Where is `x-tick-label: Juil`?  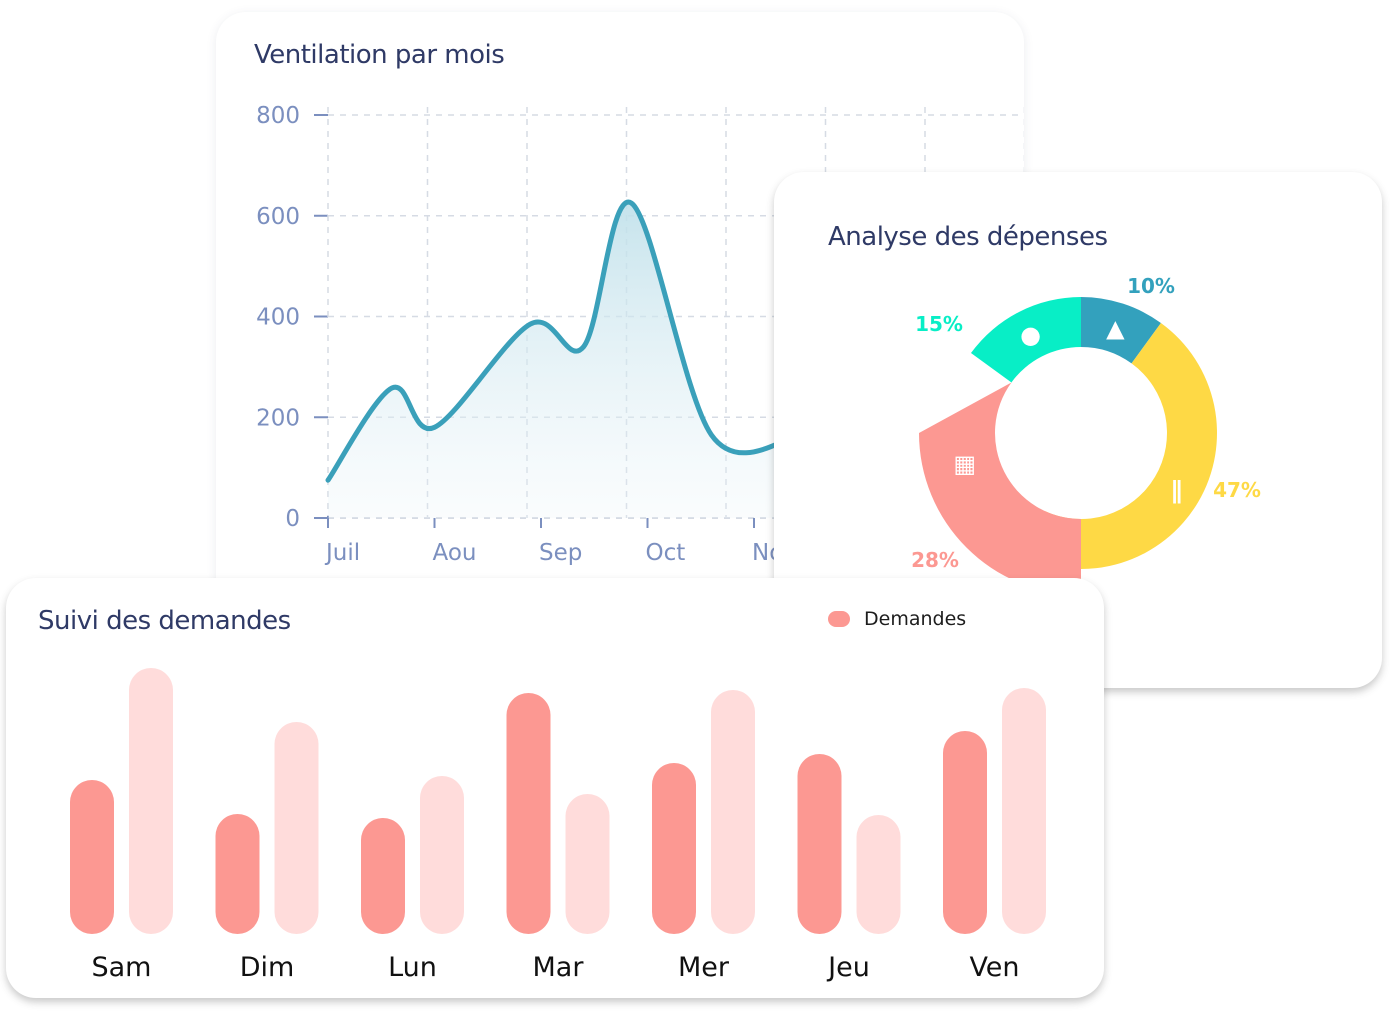 x-tick-label: Juil is located at coordinates (342, 553).